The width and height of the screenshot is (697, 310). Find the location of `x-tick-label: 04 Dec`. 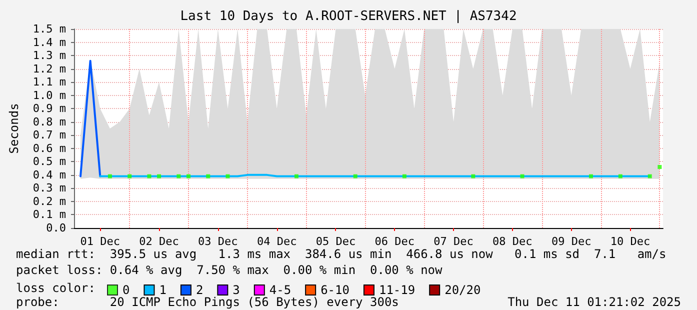

x-tick-label: 04 Dec is located at coordinates (276, 241).